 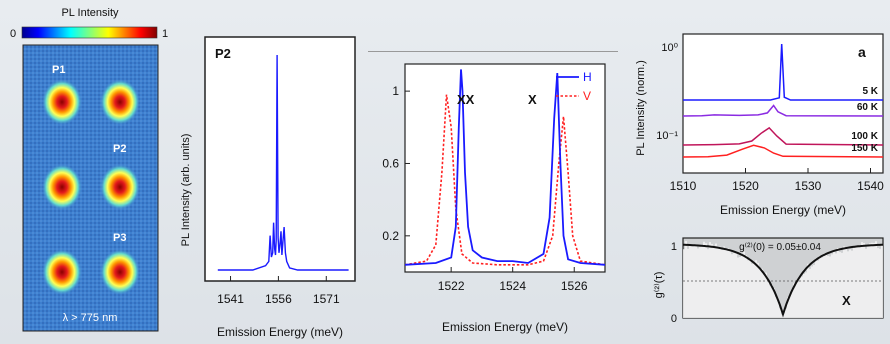 What do you see at coordinates (683, 186) in the screenshot?
I see `temp-xtick-label-0: 1510` at bounding box center [683, 186].